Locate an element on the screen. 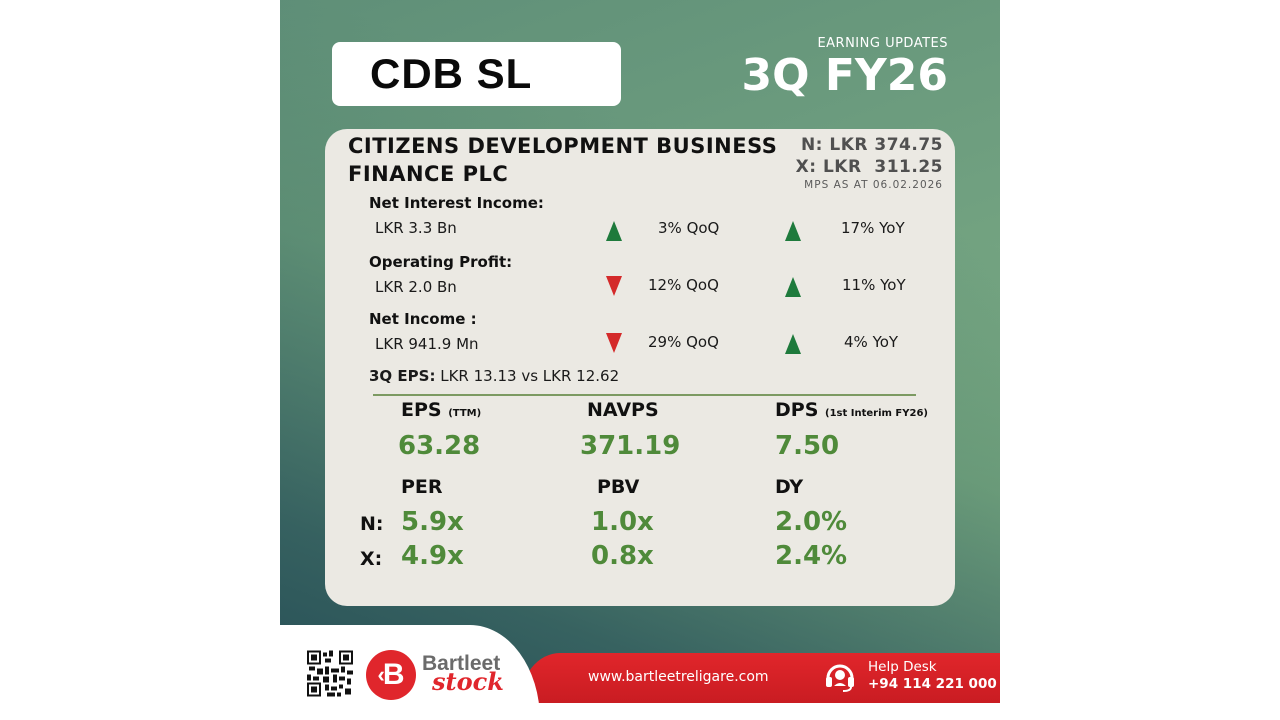 The width and height of the screenshot is (1280, 720). quarter-eps: 3Q EPS: LKR 13.13 vs LKR 12.62 is located at coordinates (494, 376).